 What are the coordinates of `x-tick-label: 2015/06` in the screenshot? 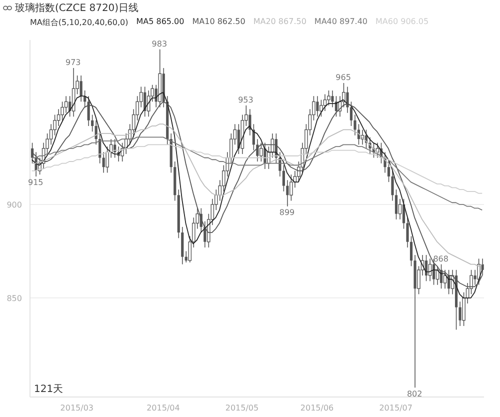 It's located at (317, 408).